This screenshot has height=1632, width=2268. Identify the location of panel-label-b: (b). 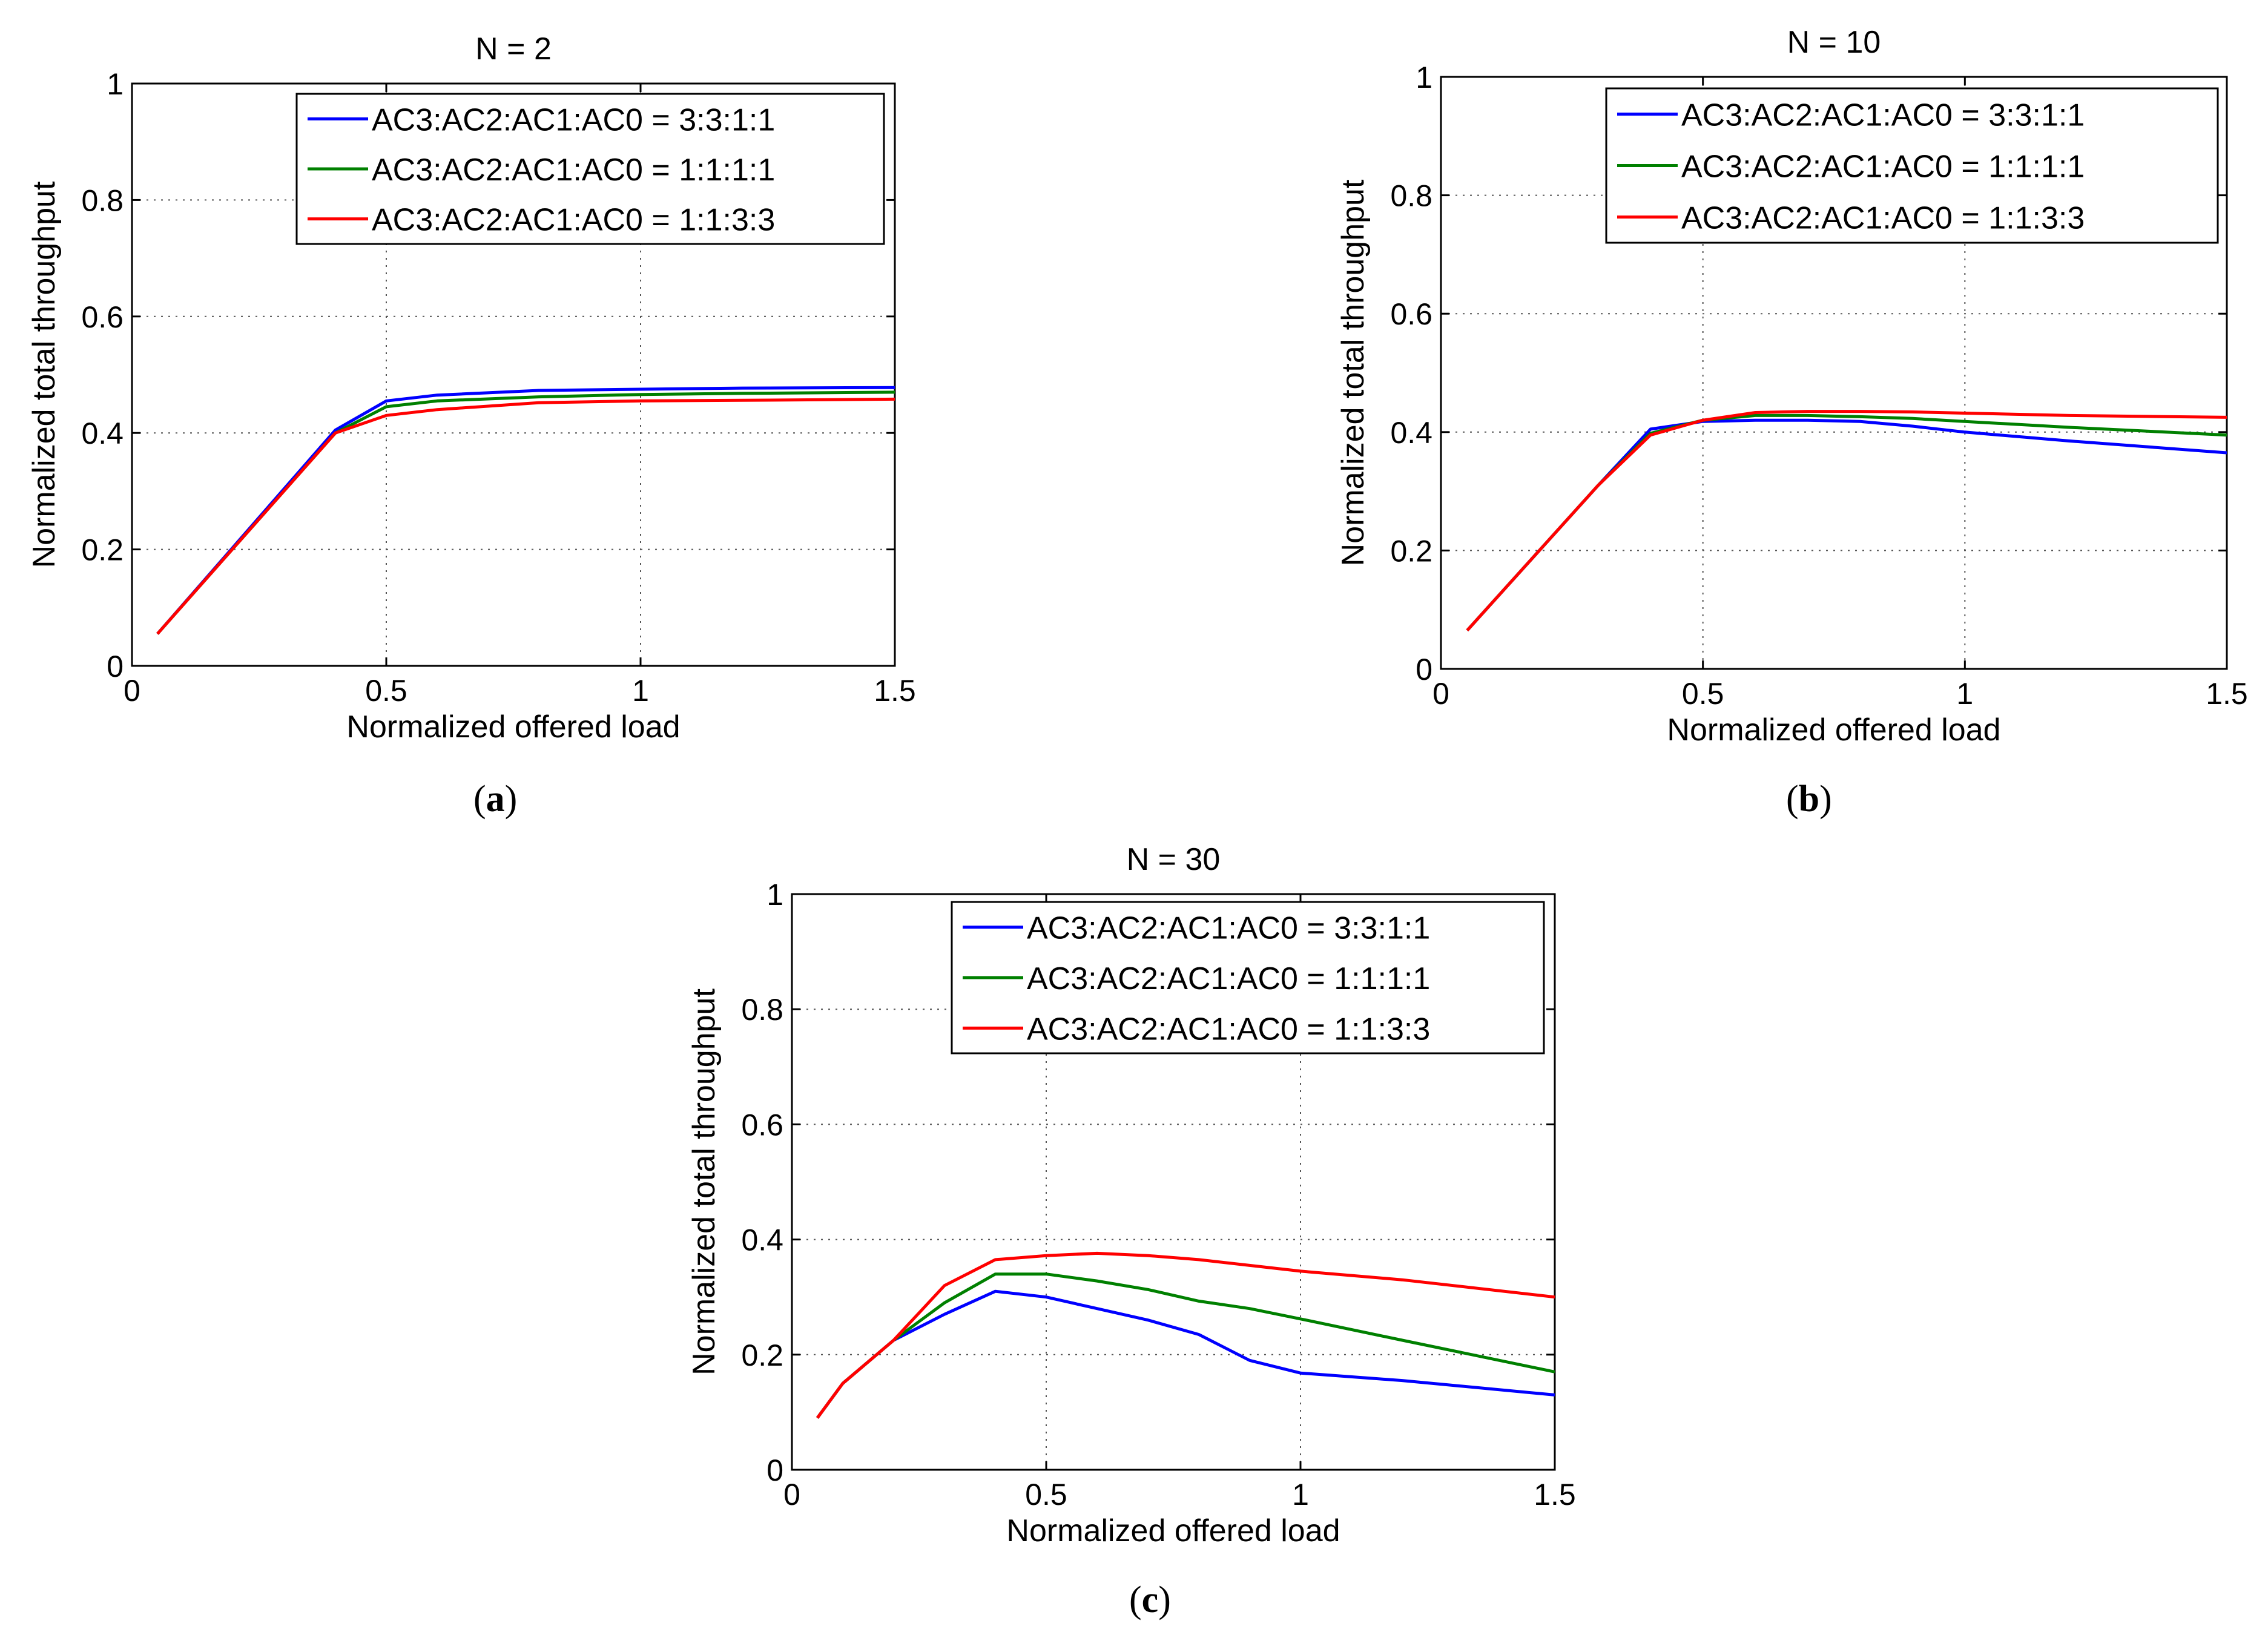
(1809, 799).